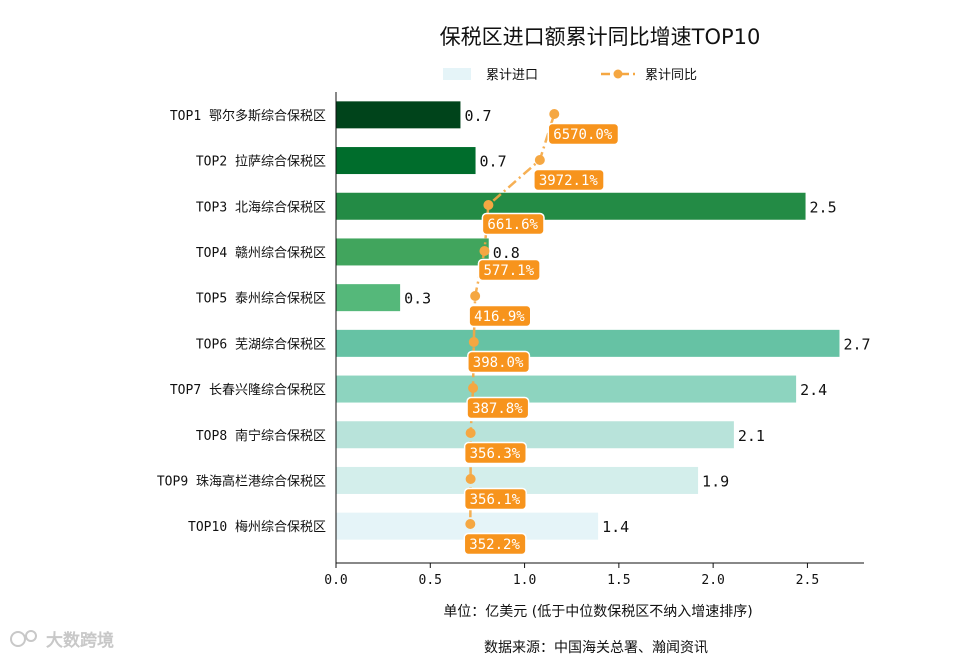  What do you see at coordinates (241, 481) in the screenshot?
I see `category-label-9: TOP9 珠海高栏港综合保税区` at bounding box center [241, 481].